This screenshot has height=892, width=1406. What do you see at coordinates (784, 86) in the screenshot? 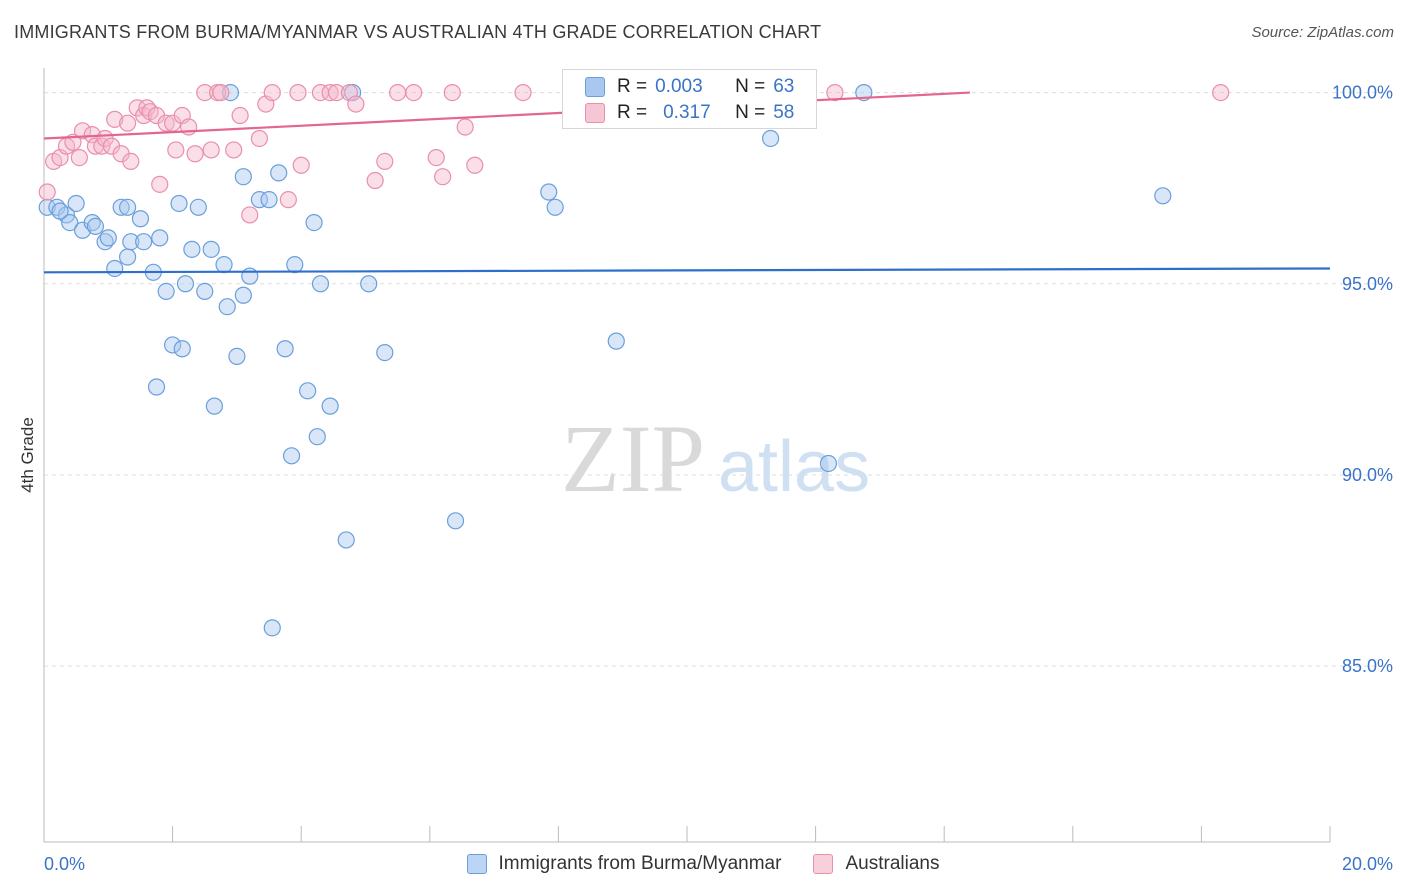
I see `legend-n-value: 63` at bounding box center [784, 86].